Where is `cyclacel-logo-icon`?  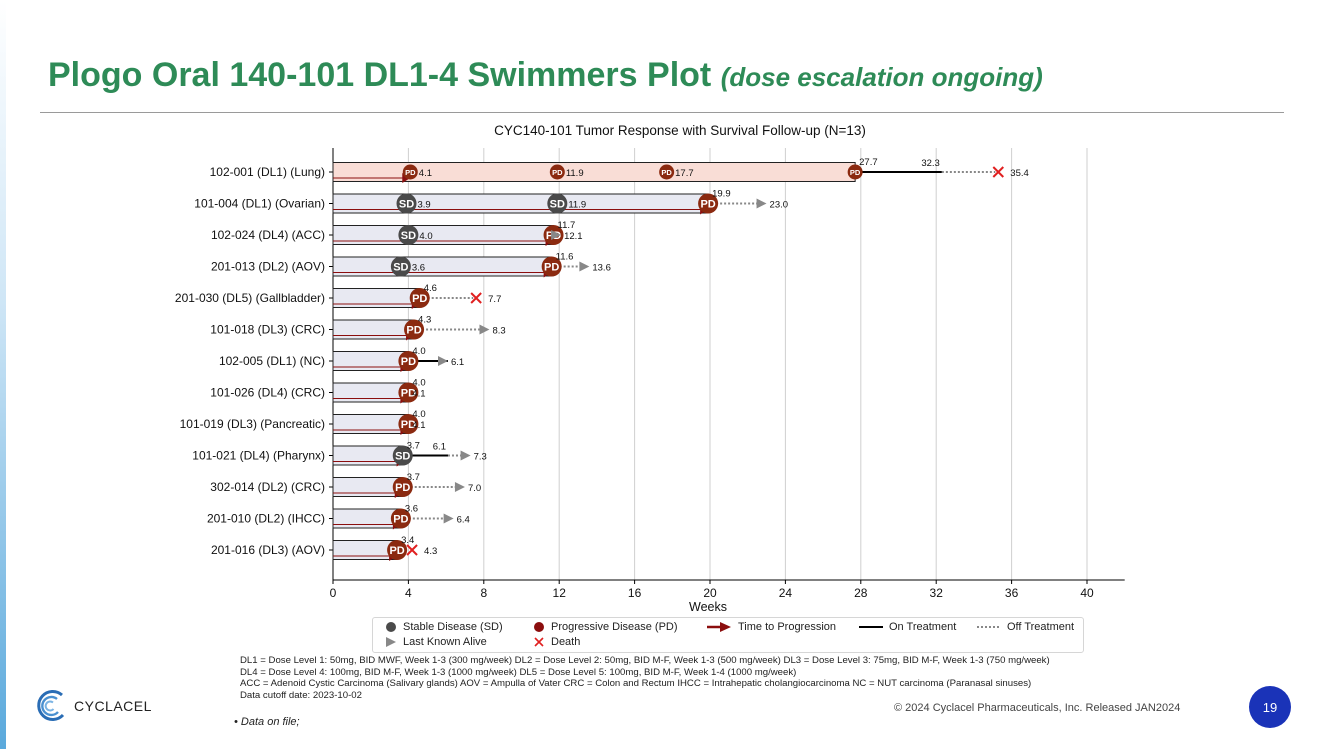 cyclacel-logo-icon is located at coordinates (51, 705).